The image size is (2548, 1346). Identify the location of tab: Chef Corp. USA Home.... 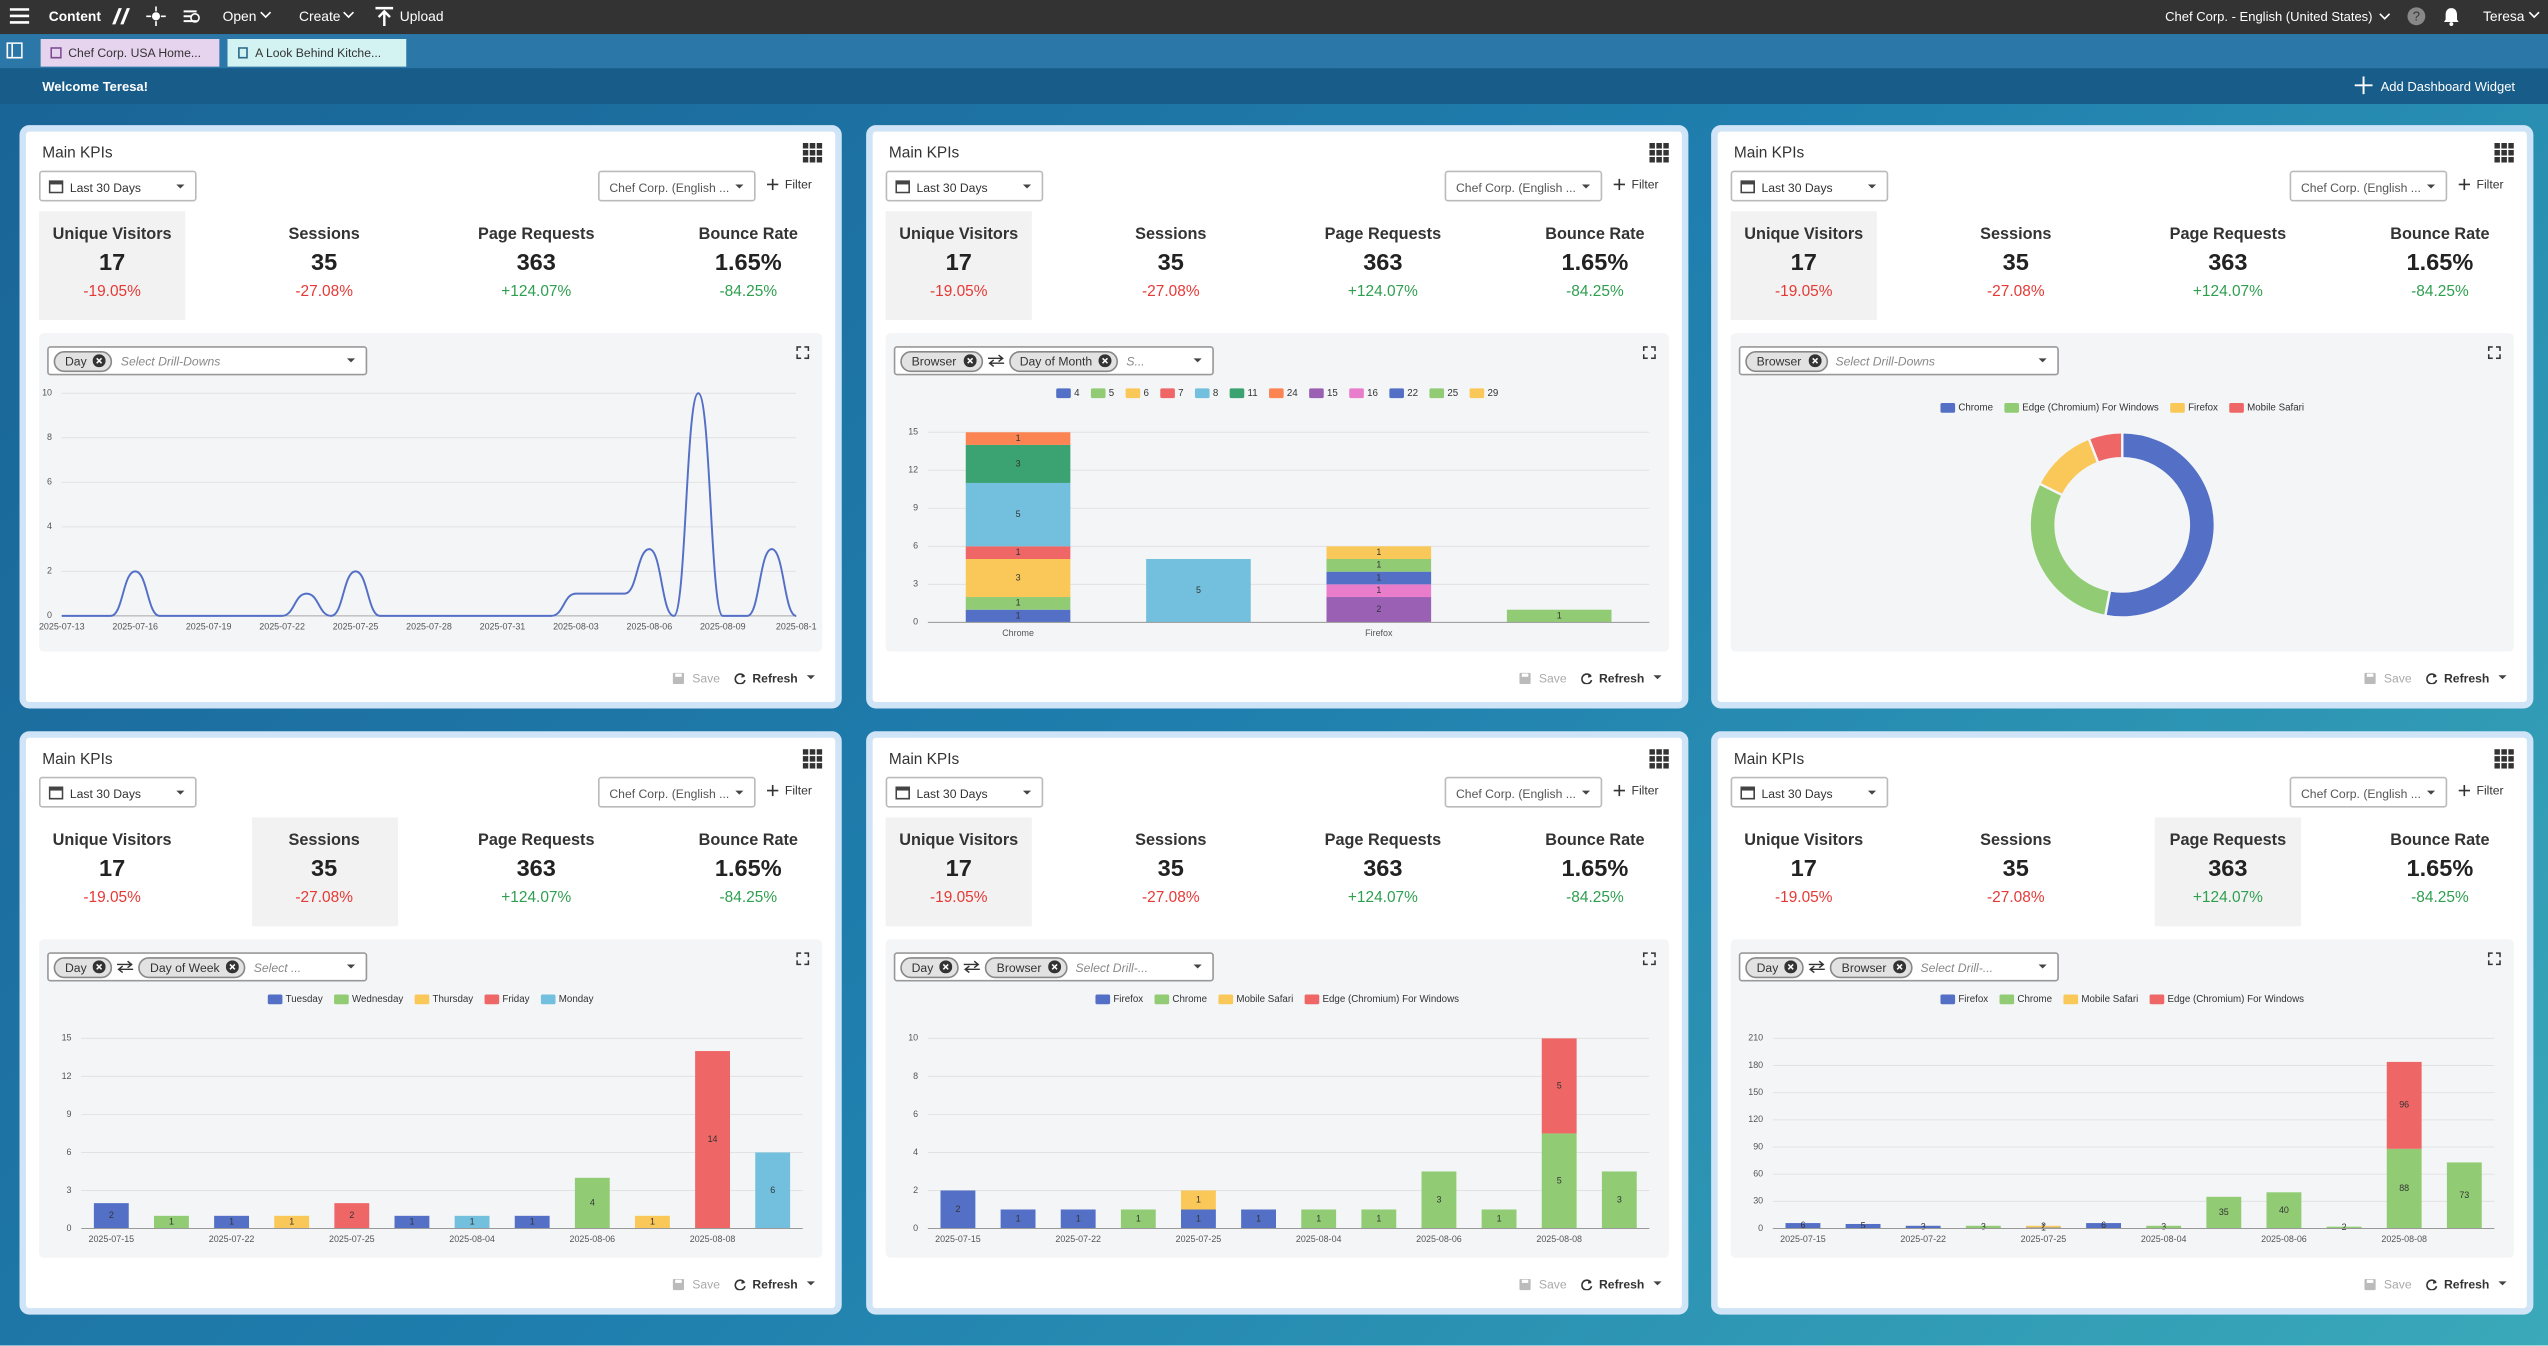
(130, 53).